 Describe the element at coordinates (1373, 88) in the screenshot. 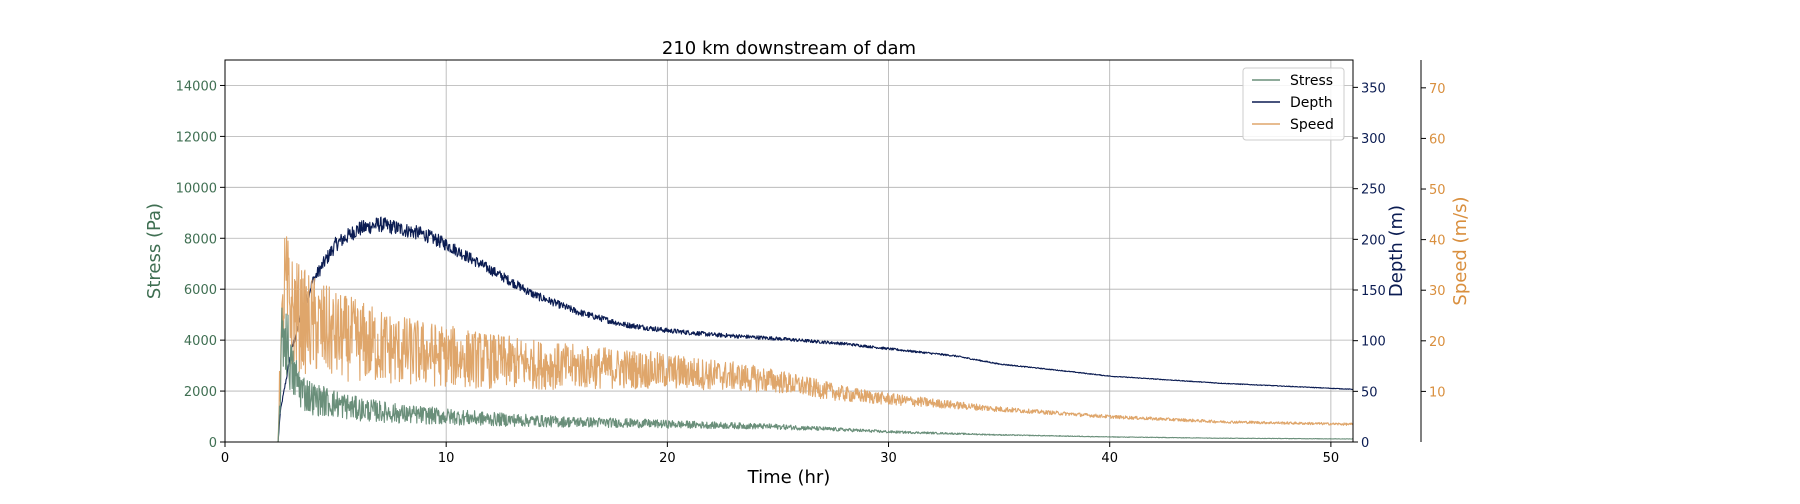

I see `depth-tick-label: 350` at that location.